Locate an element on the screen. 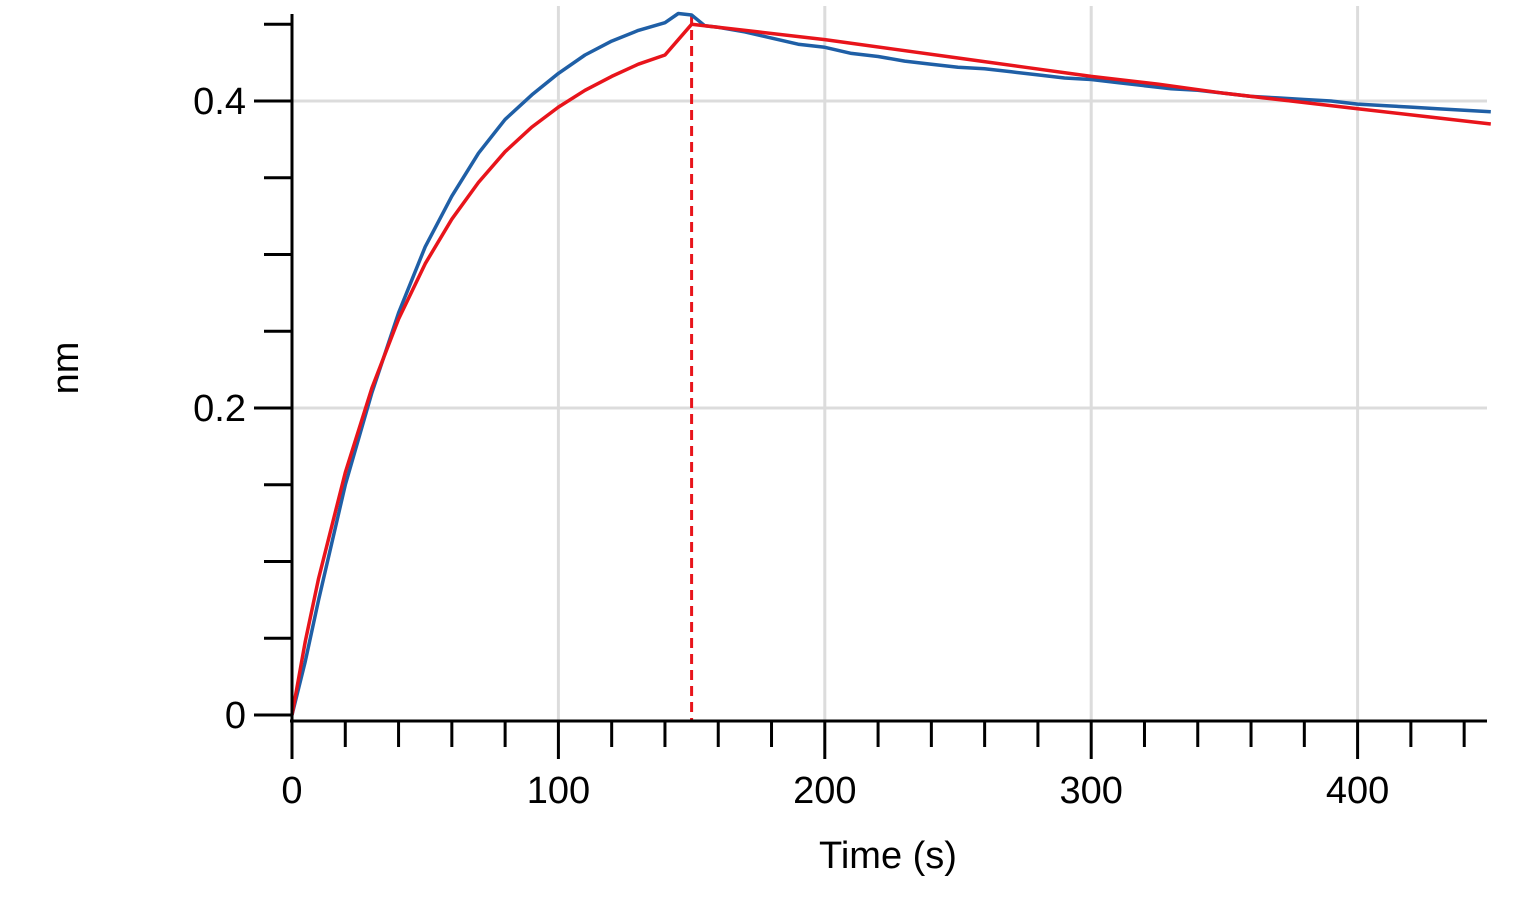  y-axis-title: nm is located at coordinates (66, 368).